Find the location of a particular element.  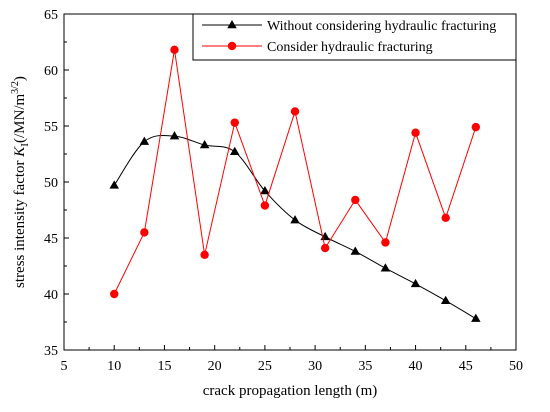

x-tick-label: 45 is located at coordinates (466, 366).